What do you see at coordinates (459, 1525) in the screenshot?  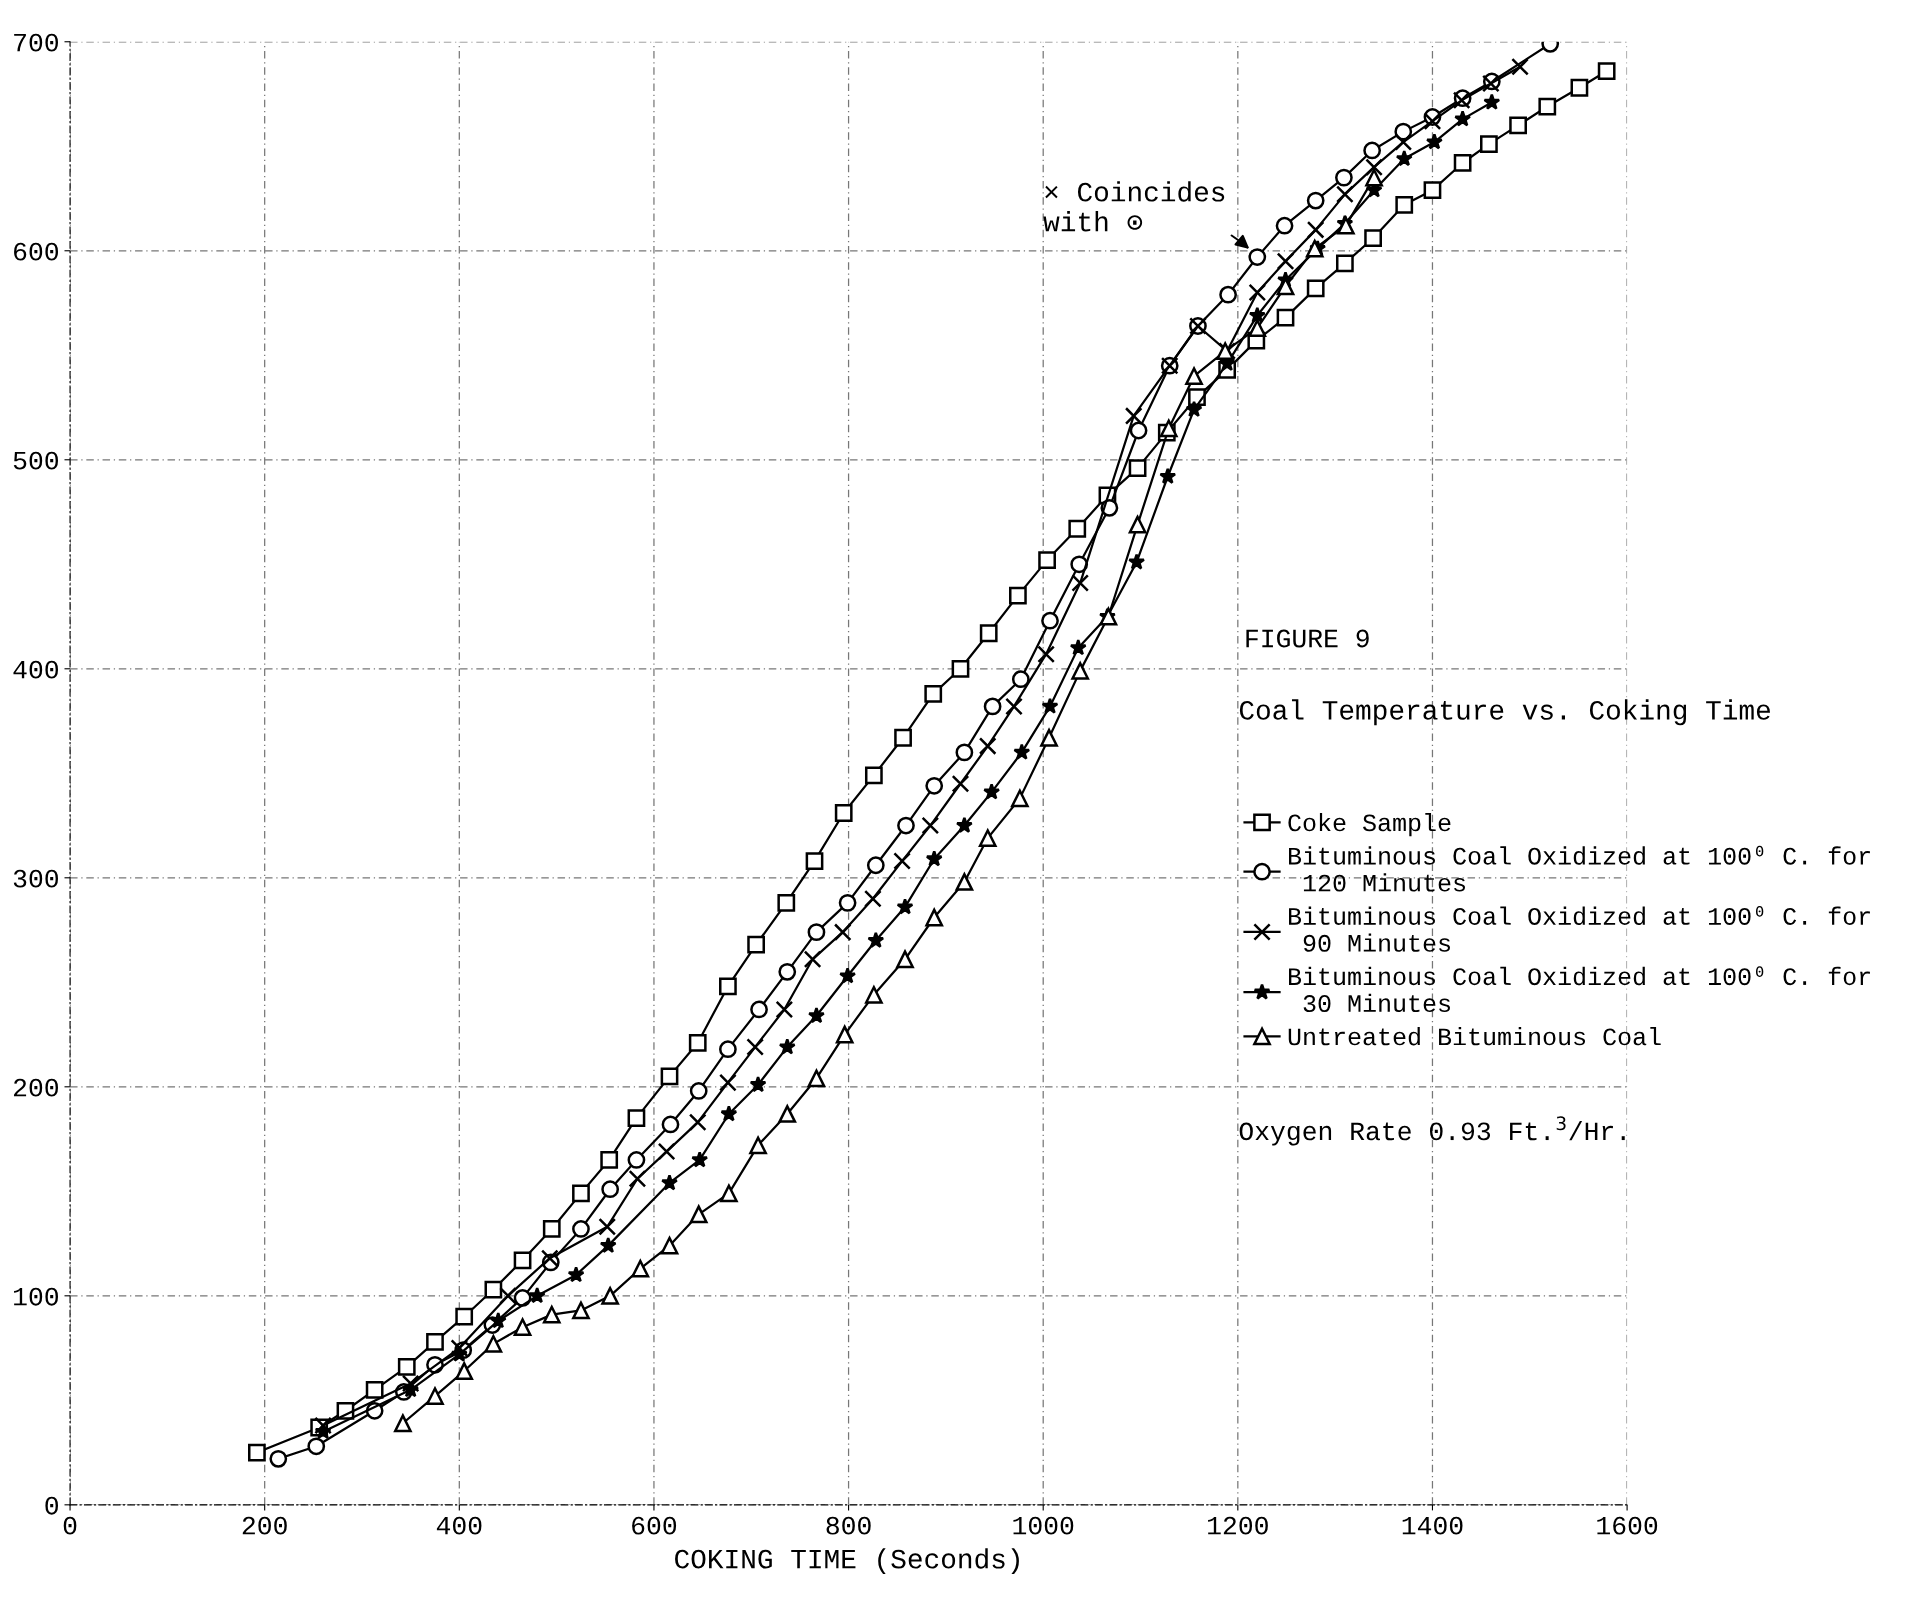 I see `x-tick-label: 400` at bounding box center [459, 1525].